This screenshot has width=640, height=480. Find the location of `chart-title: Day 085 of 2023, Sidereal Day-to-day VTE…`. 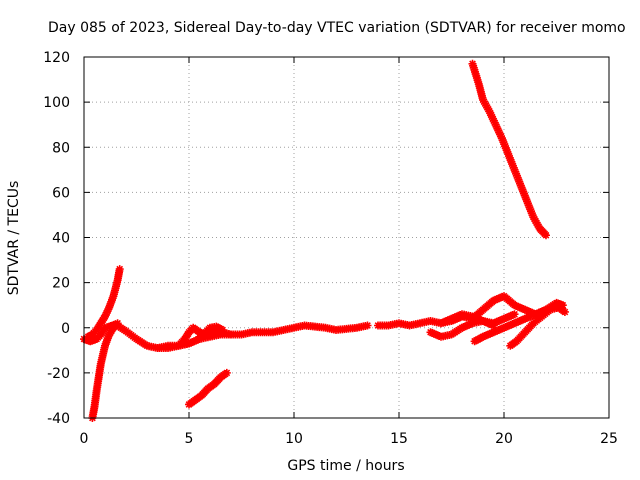

chart-title: Day 085 of 2023, Sidereal Day-to-day VTE… is located at coordinates (337, 28).